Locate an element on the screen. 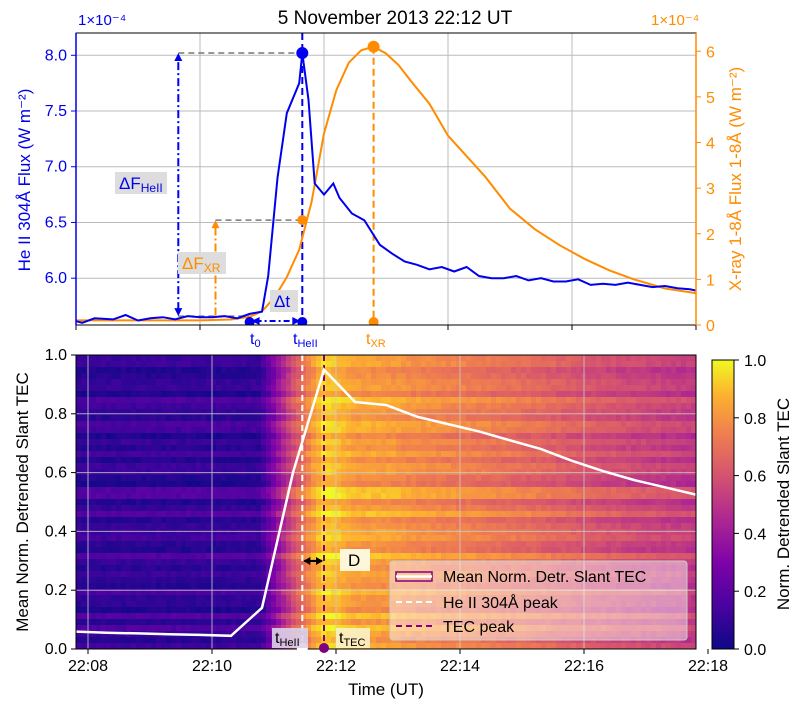  right-exponent: 1×10⁻⁴ is located at coordinates (675, 20).